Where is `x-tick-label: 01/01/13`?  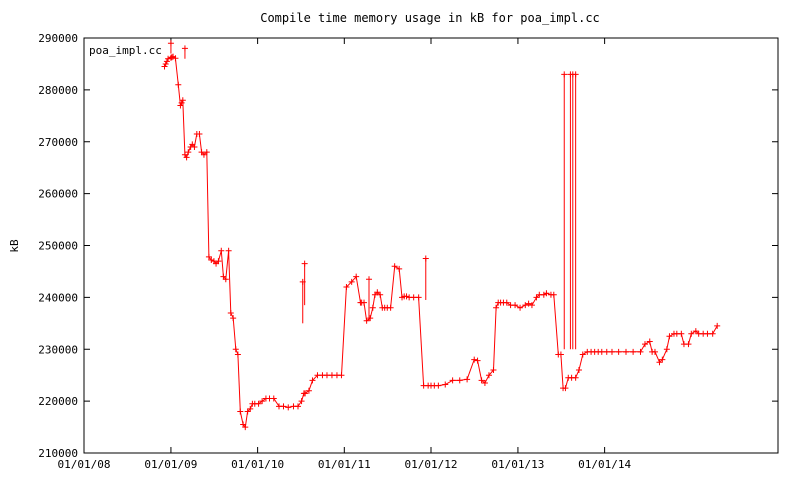 x-tick-label: 01/01/13 is located at coordinates (517, 464).